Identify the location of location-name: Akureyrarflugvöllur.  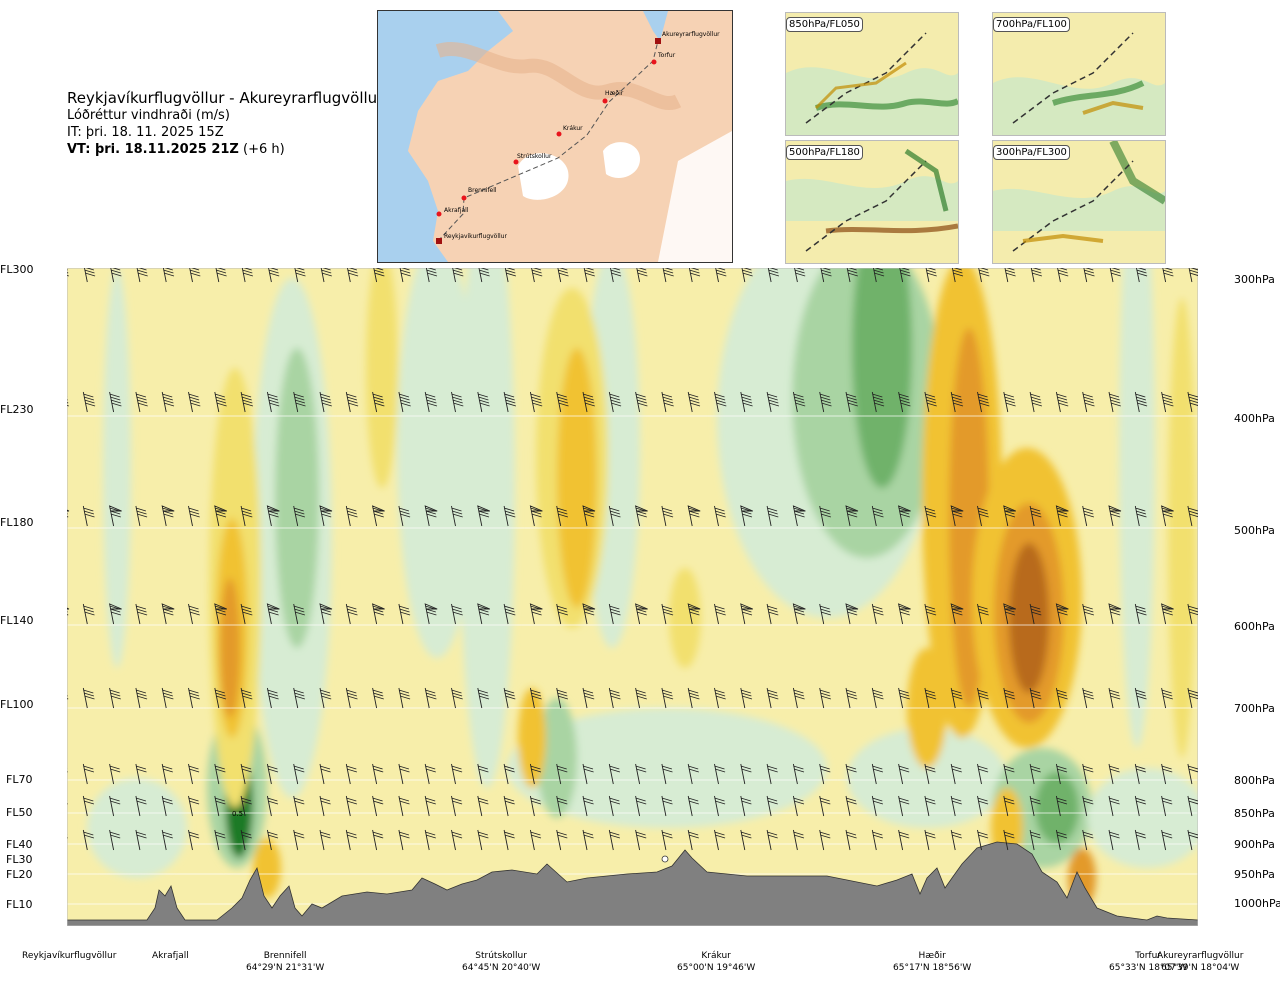
(1200, 956).